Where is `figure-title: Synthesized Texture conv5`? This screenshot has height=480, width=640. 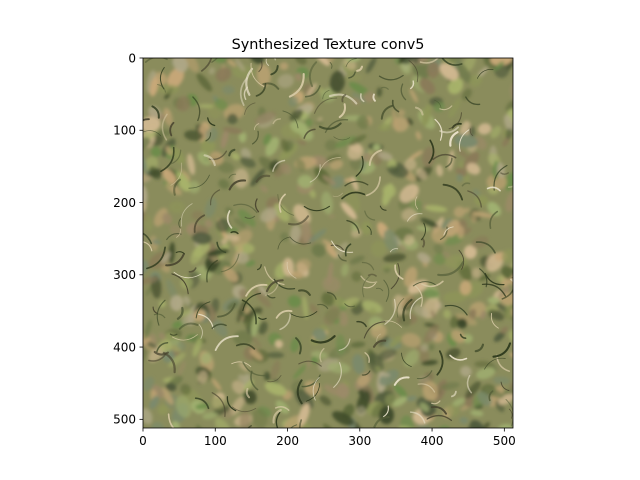 figure-title: Synthesized Texture conv5 is located at coordinates (328, 45).